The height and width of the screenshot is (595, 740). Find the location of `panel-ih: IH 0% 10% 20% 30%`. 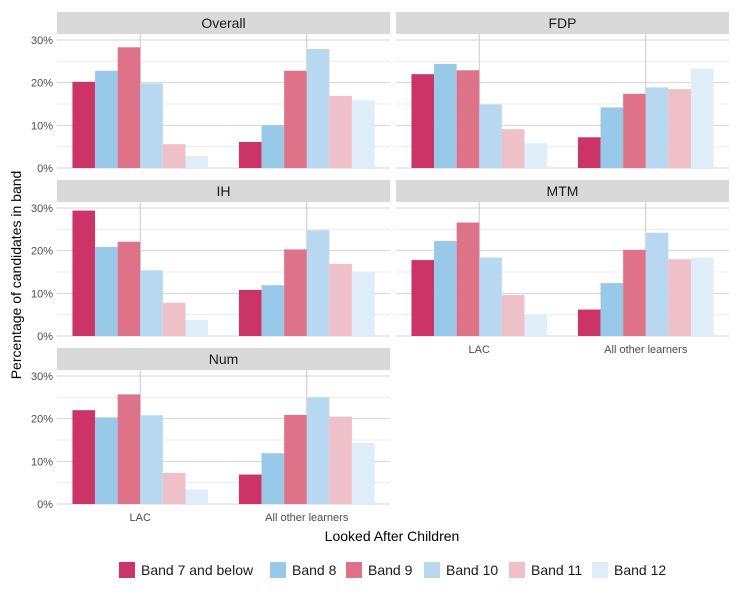

panel-ih: IH 0% 10% 20% 30% is located at coordinates (210, 261).